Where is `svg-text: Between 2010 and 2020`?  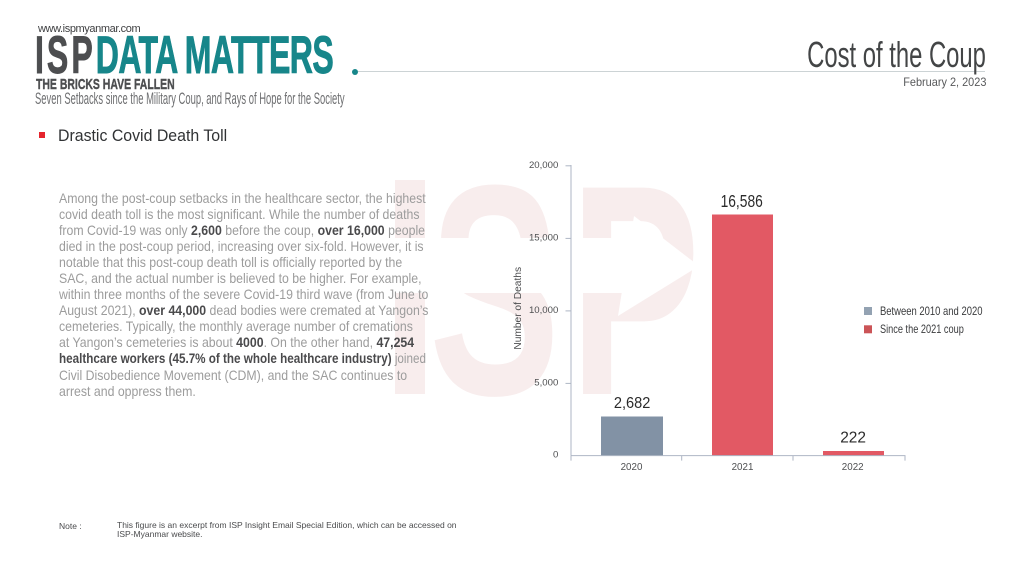
svg-text: Between 2010 and 2020 is located at coordinates (931, 311).